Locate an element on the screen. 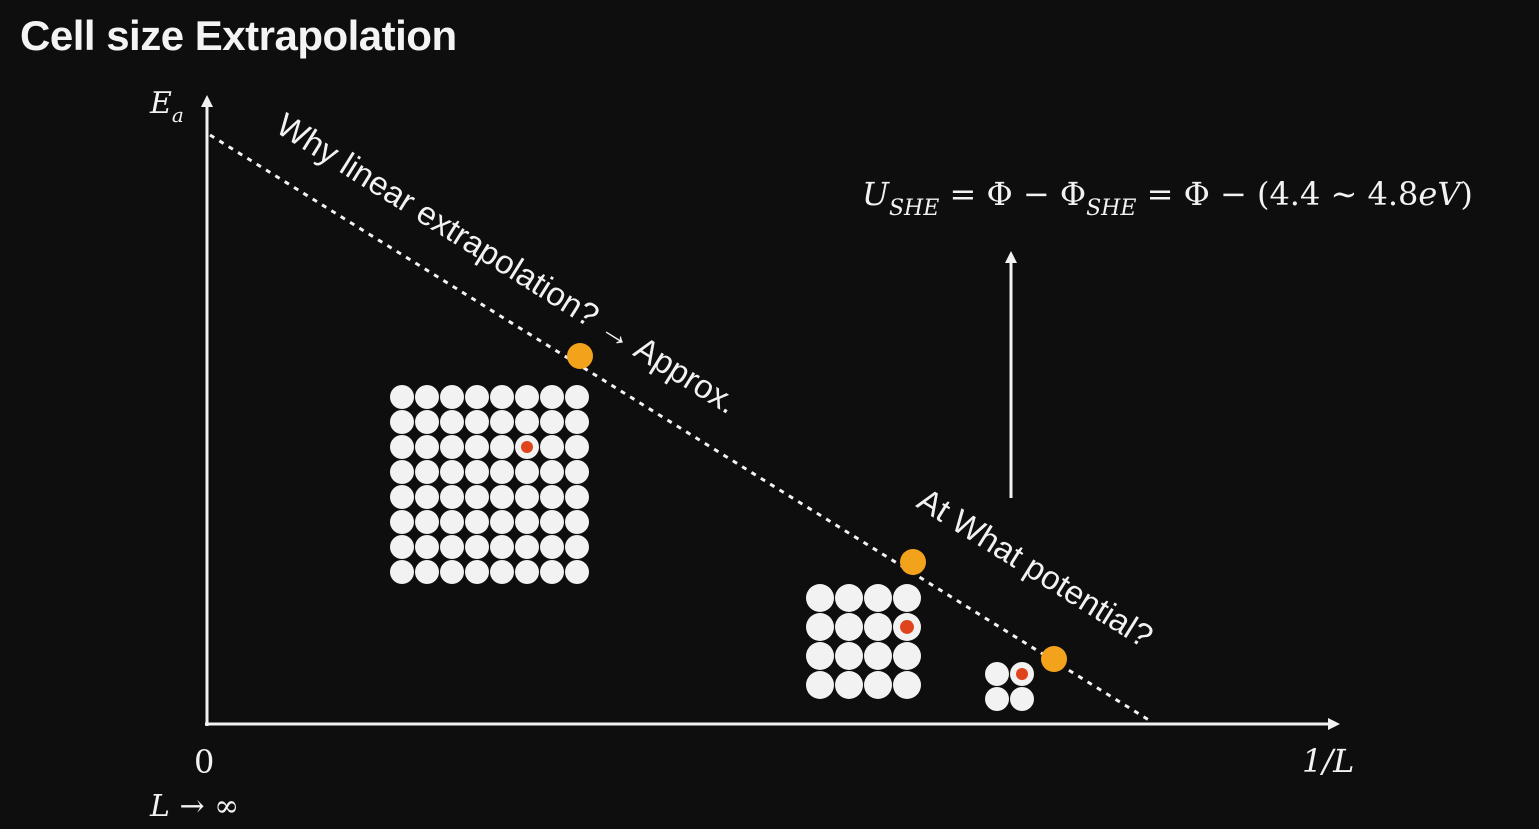 This screenshot has height=829, width=1539. origin-label: 0 is located at coordinates (204, 762).